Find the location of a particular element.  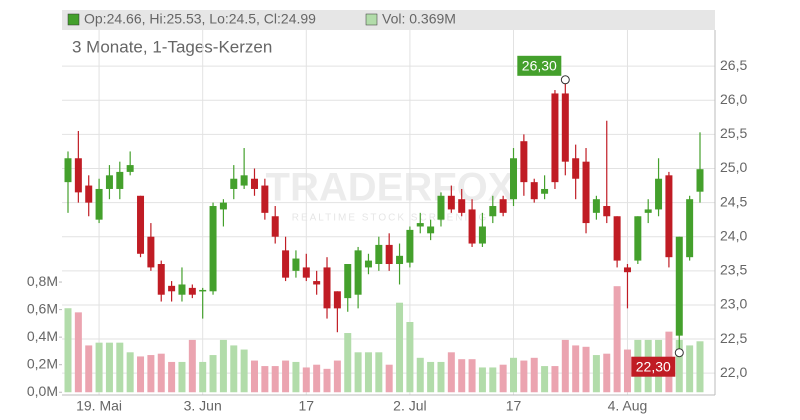

y-tick-label: 22,5 is located at coordinates (733, 338).